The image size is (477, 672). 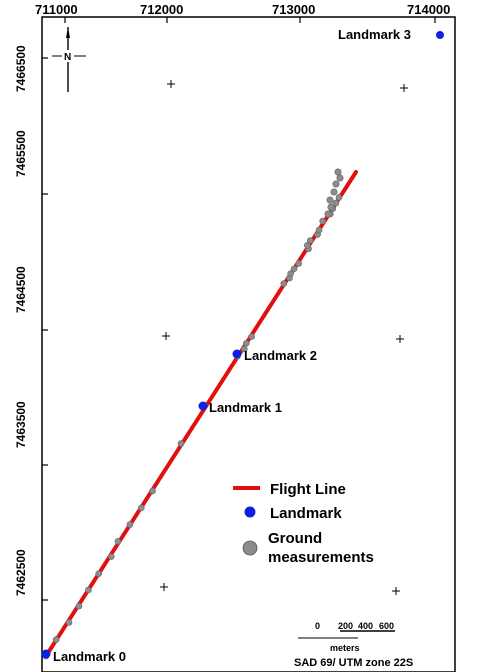 I want to click on scale-tick-label: 400, so click(x=365, y=626).